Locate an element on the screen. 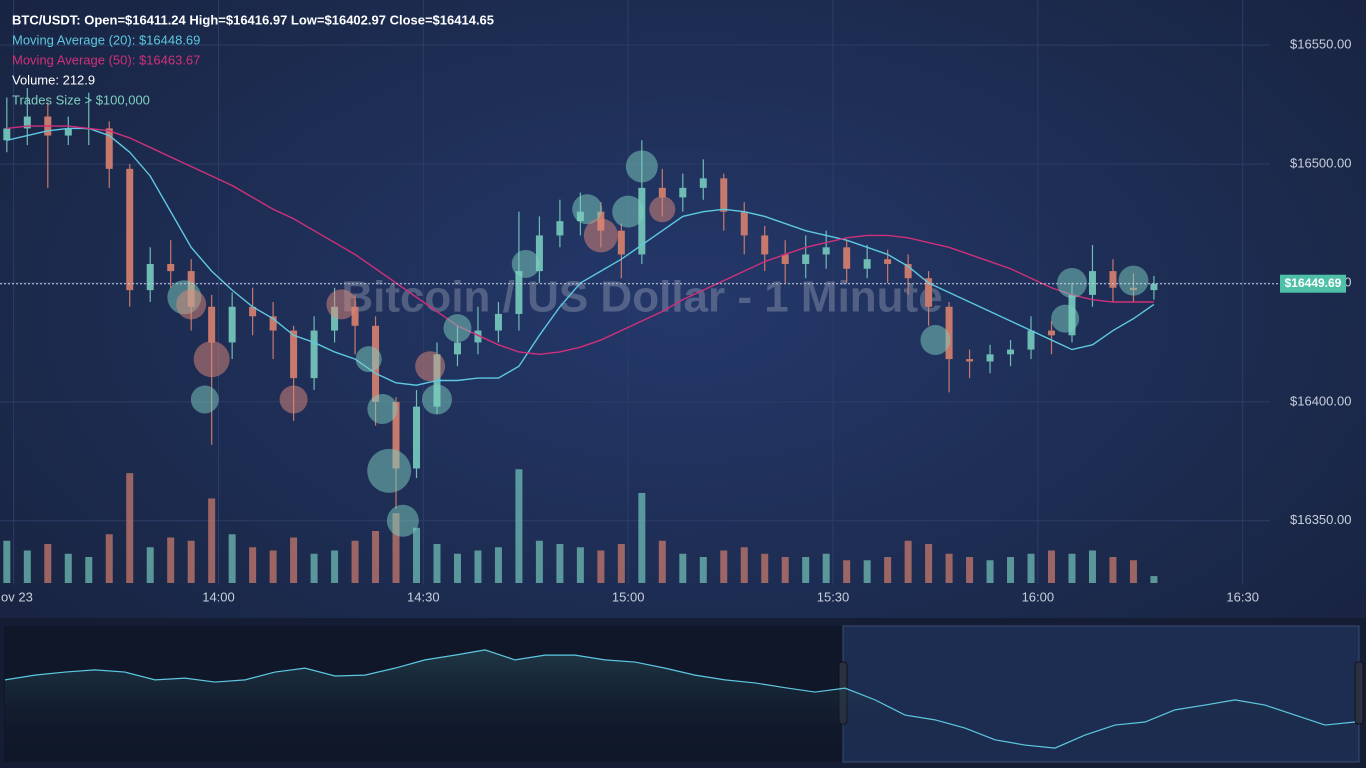  legend-entry: Trades Size > $100,000 is located at coordinates (81, 99).